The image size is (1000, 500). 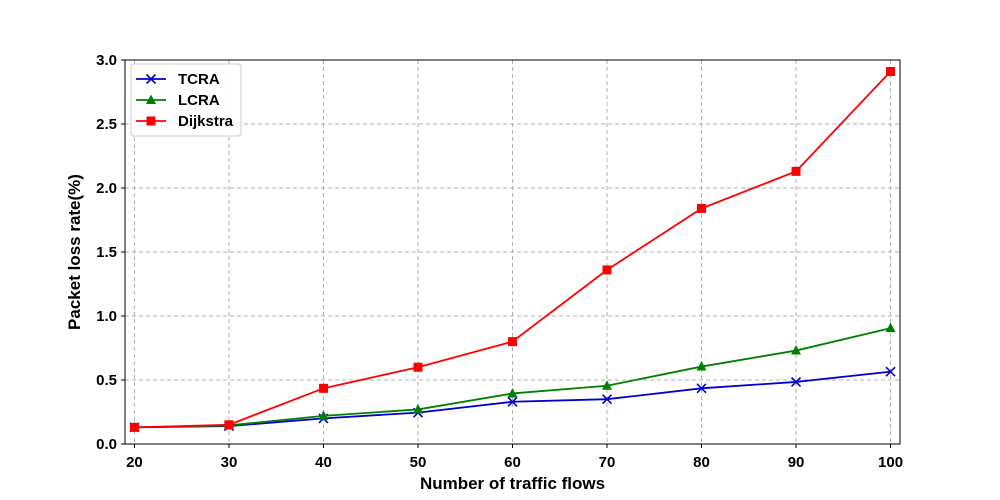 I want to click on y-axis-ticks: 0.0 0.5 1.0 1.5 2.0 2.5 3.0, so click(x=110, y=252).